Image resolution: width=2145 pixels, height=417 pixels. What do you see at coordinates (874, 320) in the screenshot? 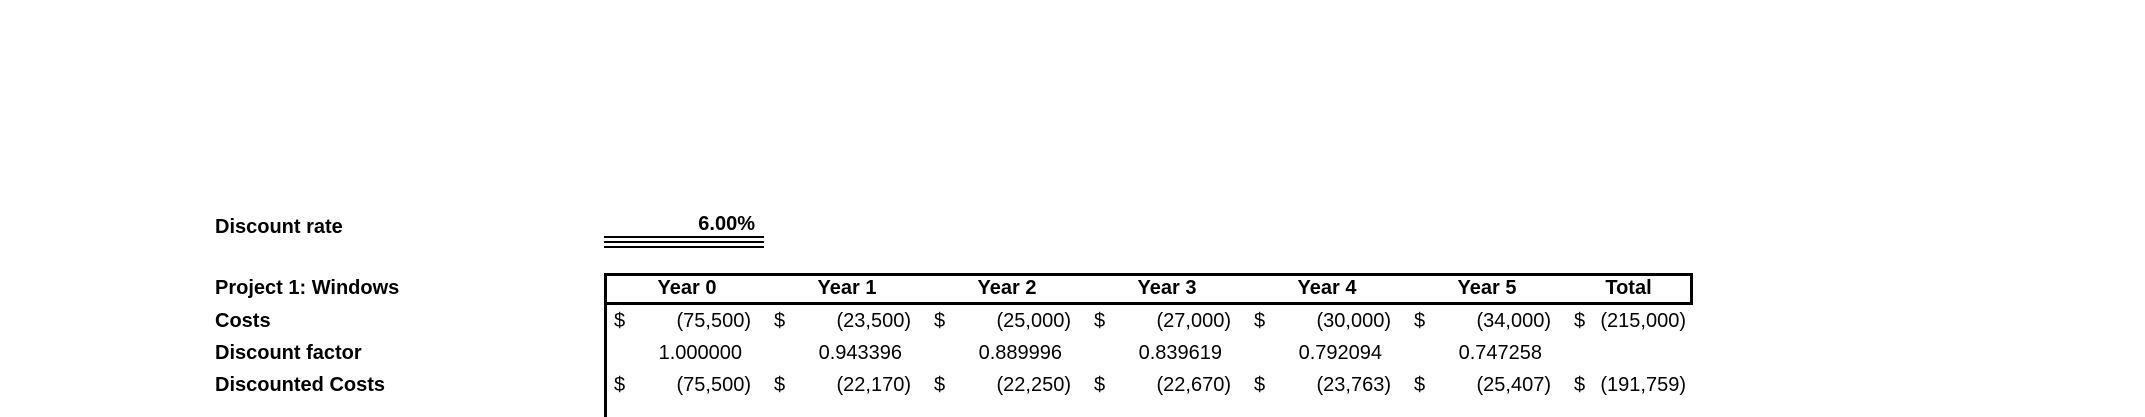
I see `cell-value: (23,500)` at bounding box center [874, 320].